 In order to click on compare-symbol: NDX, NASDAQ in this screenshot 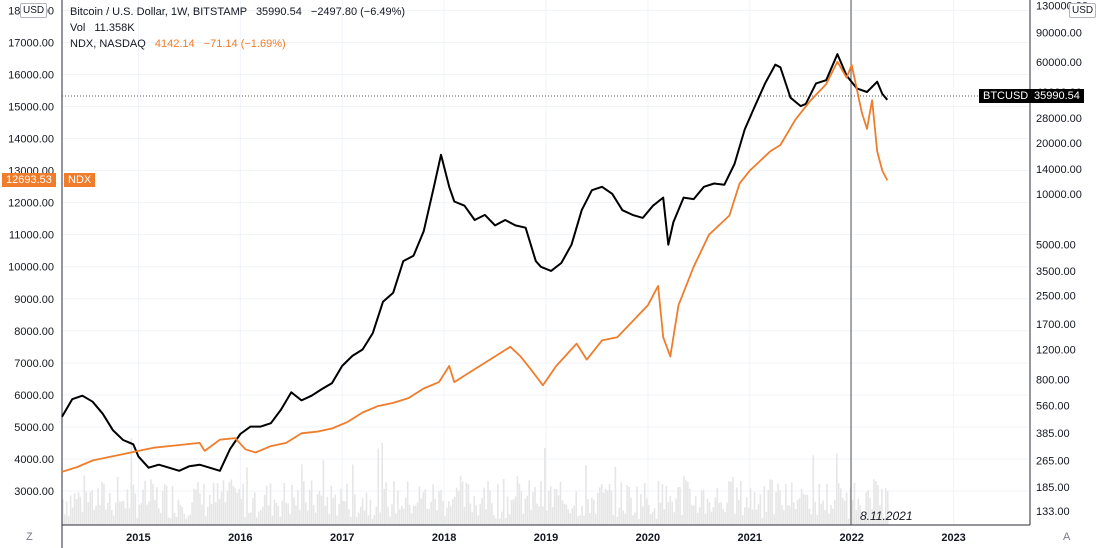, I will do `click(108, 44)`.